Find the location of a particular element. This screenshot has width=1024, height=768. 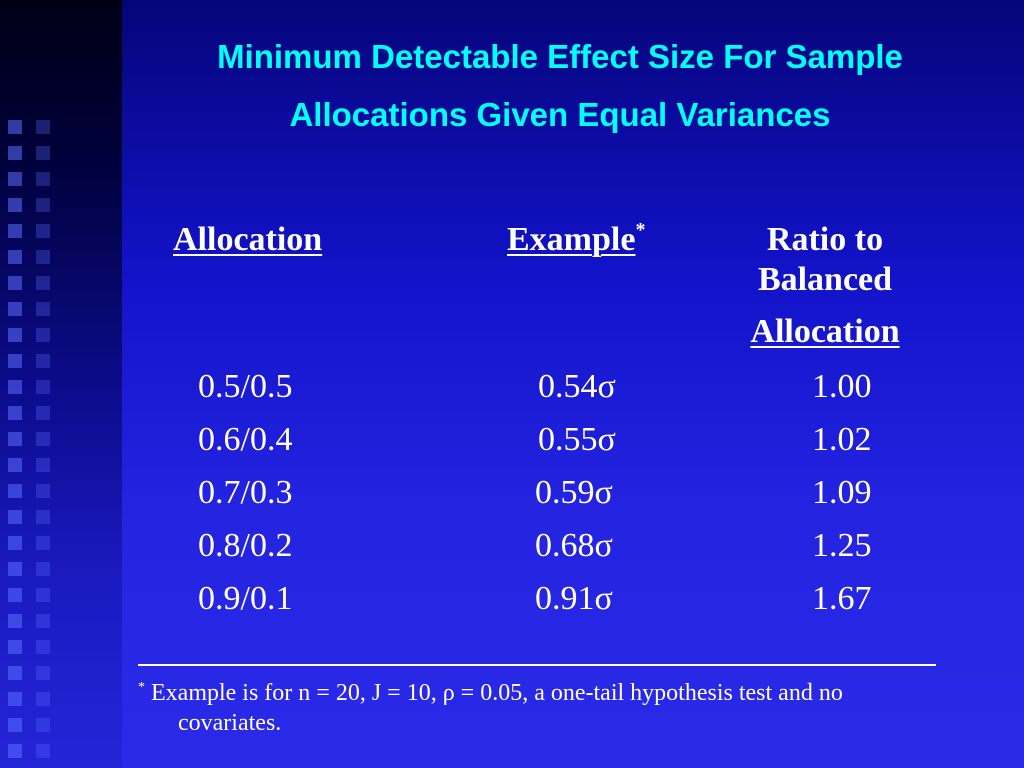

cell-example: 0.91σ is located at coordinates (574, 598).